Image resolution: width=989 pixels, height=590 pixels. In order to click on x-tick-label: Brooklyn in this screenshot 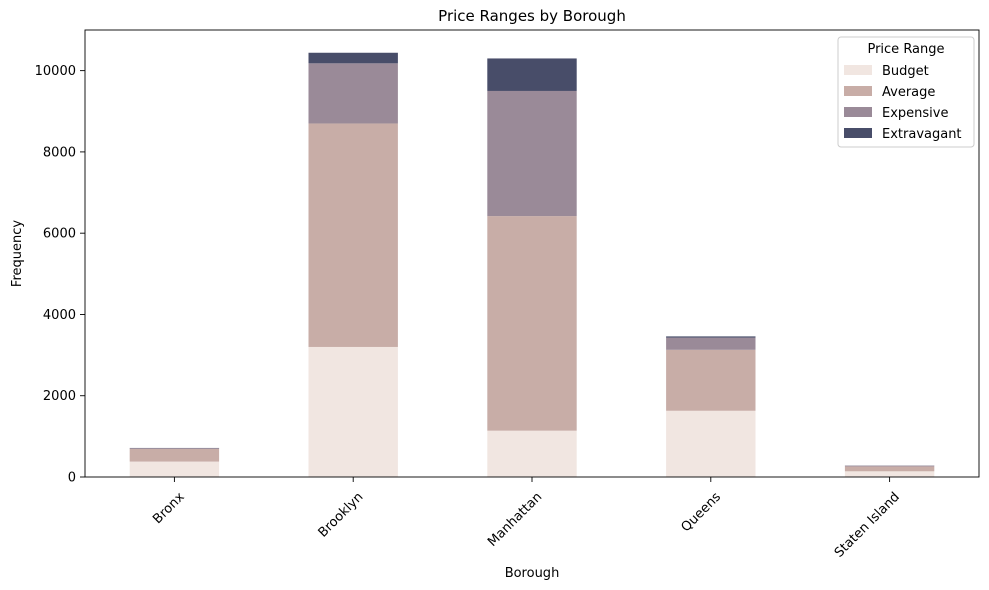, I will do `click(341, 515)`.